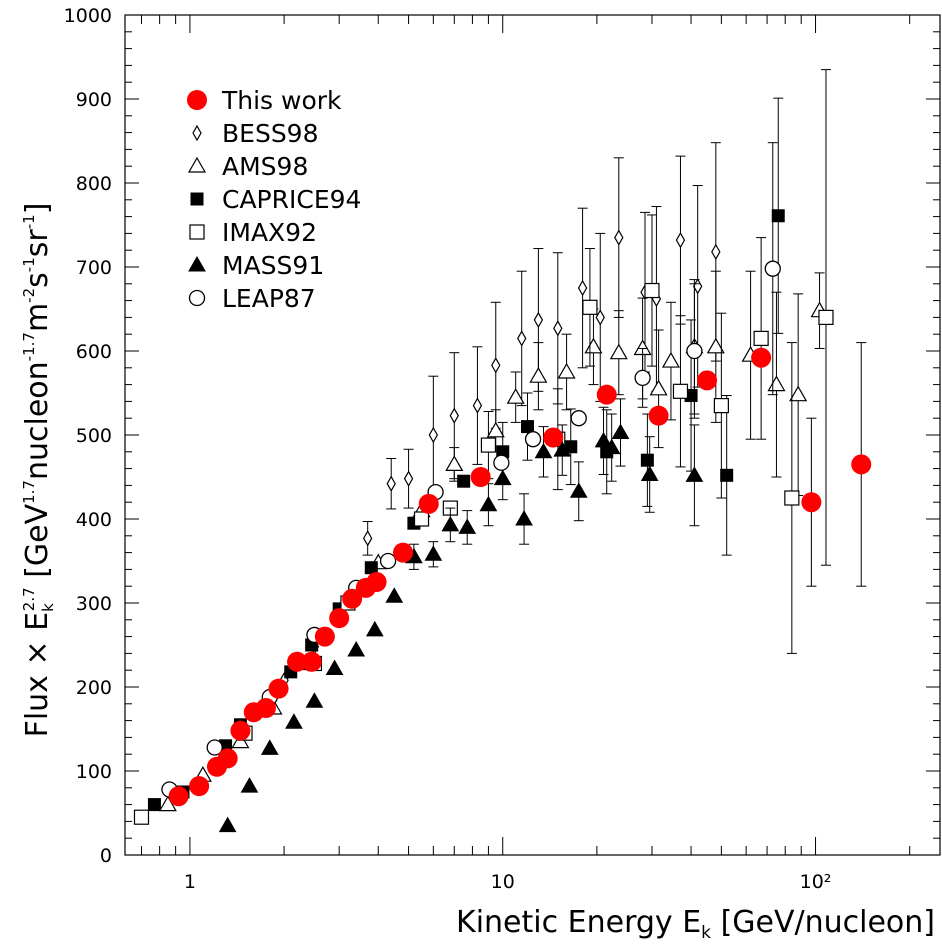  What do you see at coordinates (269, 298) in the screenshot?
I see `legend-label-leap87: LEAP87` at bounding box center [269, 298].